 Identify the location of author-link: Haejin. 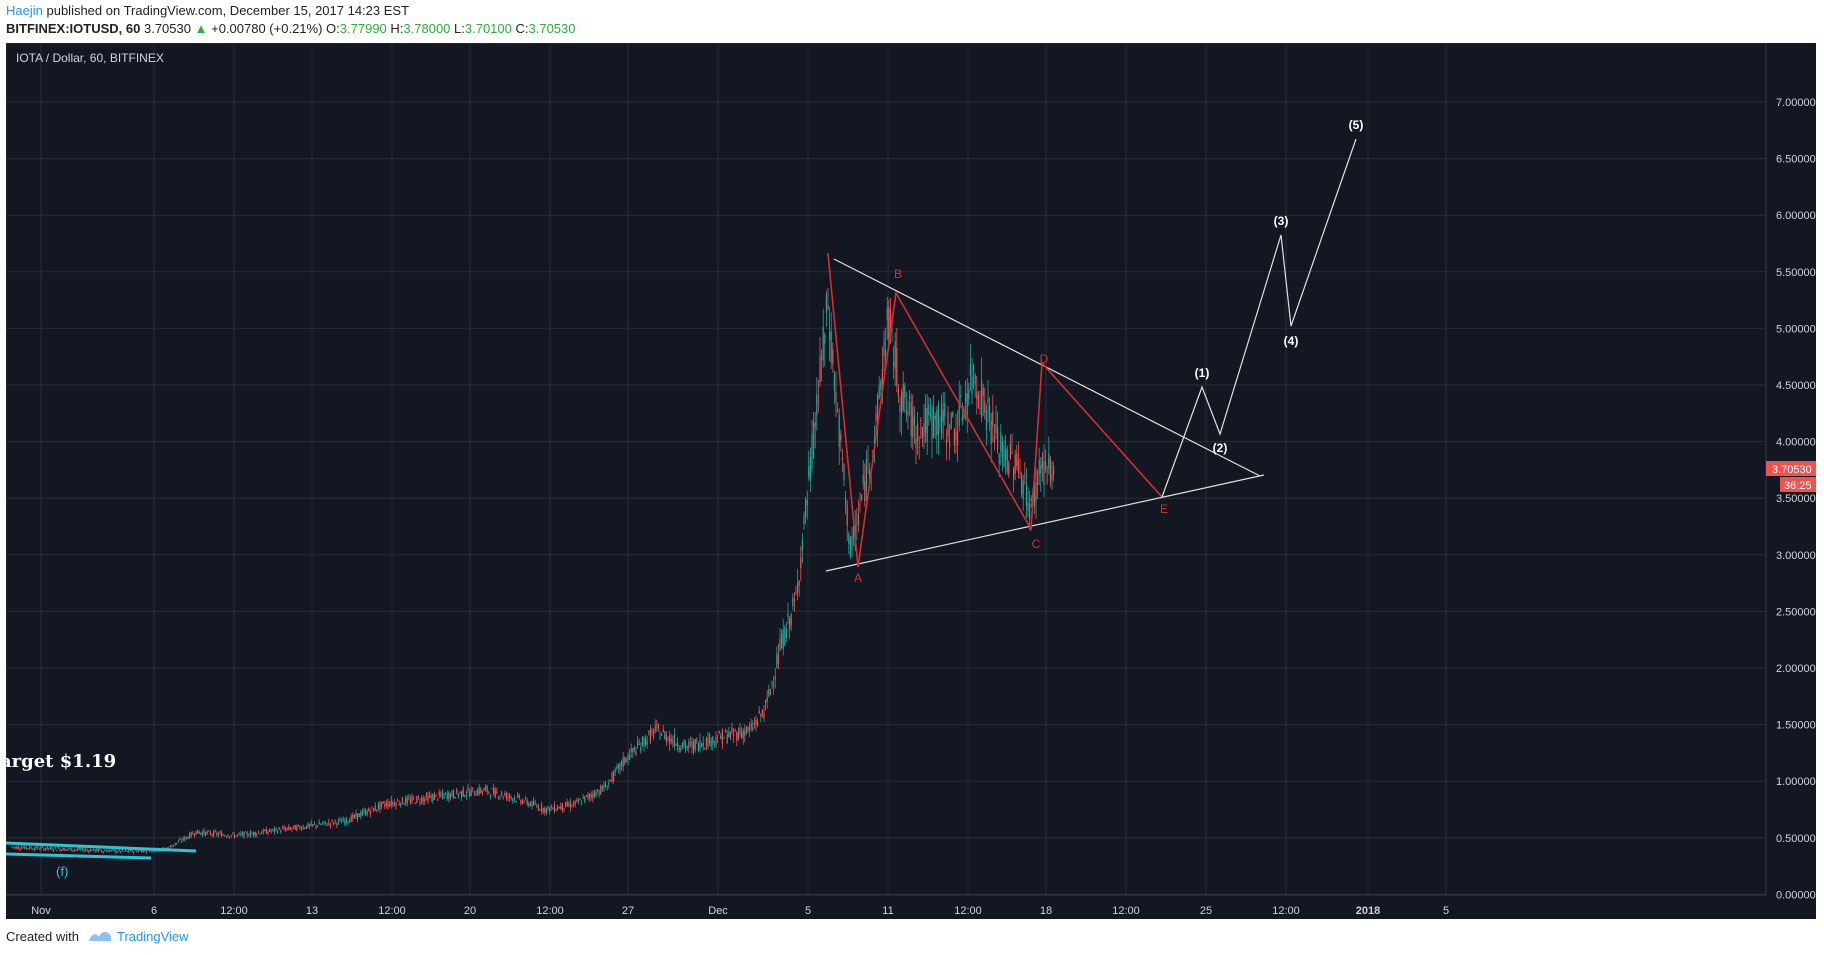
(24, 10).